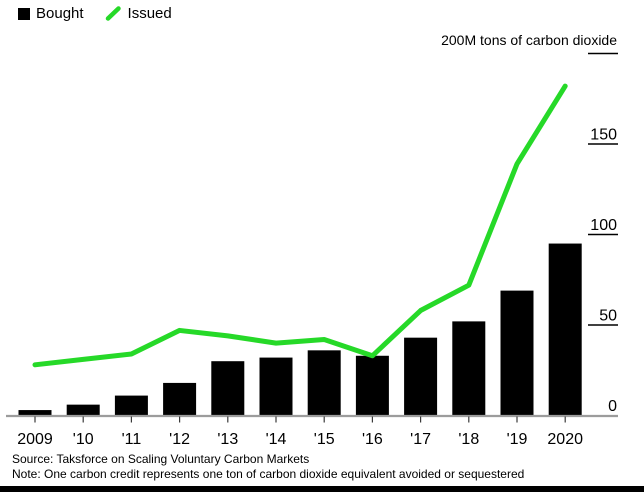 This screenshot has height=492, width=644. What do you see at coordinates (517, 439) in the screenshot?
I see `x-label-19: '19` at bounding box center [517, 439].